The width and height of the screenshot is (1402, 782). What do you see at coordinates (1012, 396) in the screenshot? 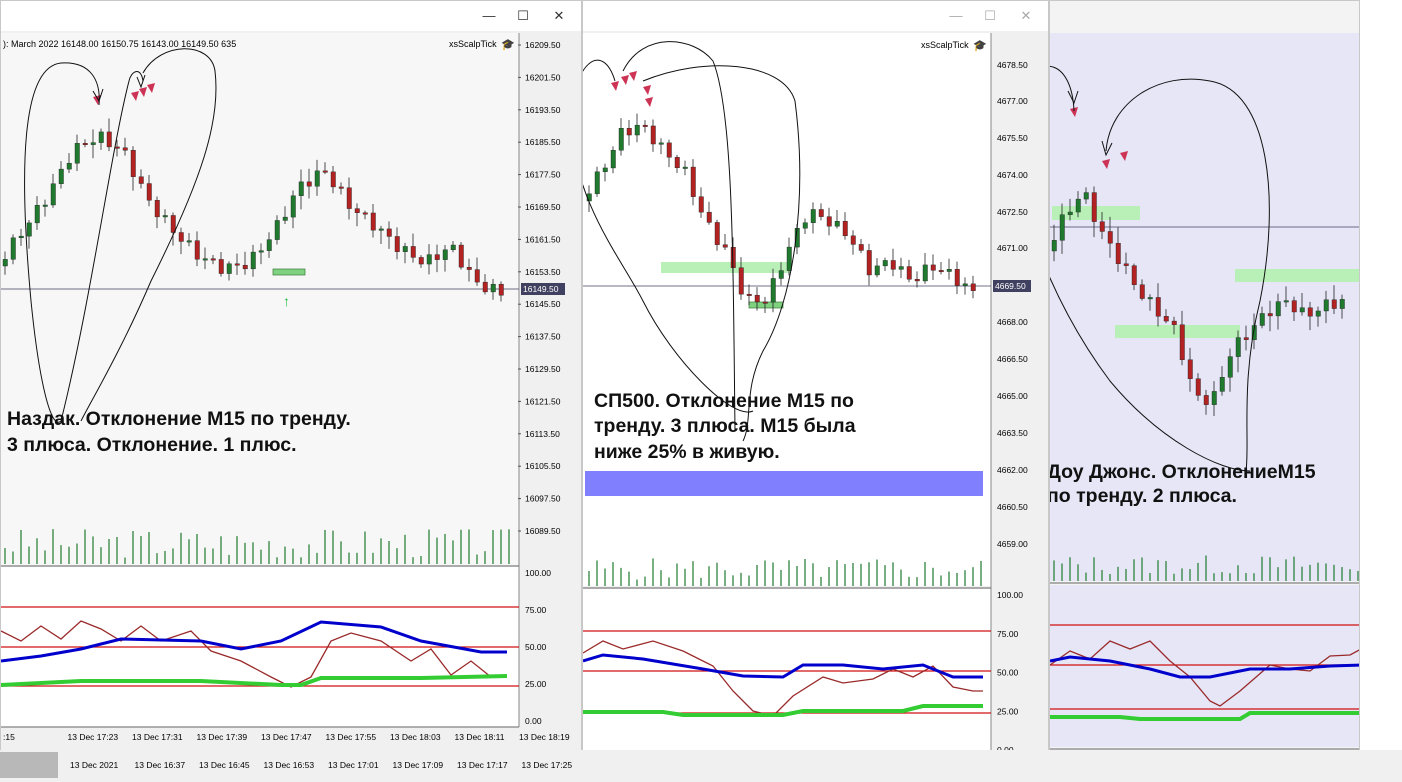
I see `price-tick-label: 4665.00` at bounding box center [1012, 396].